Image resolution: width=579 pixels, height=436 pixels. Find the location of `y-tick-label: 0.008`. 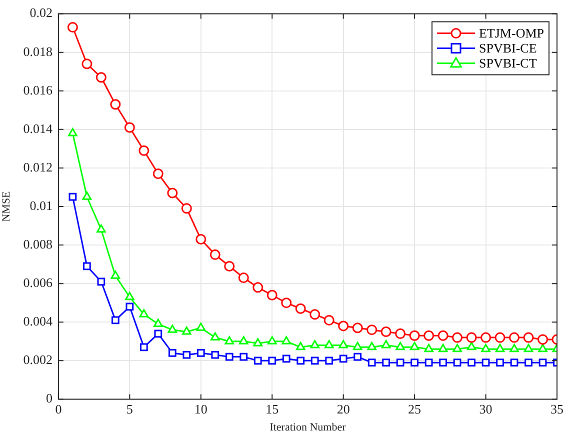

y-tick-label: 0.008 is located at coordinates (37, 244).